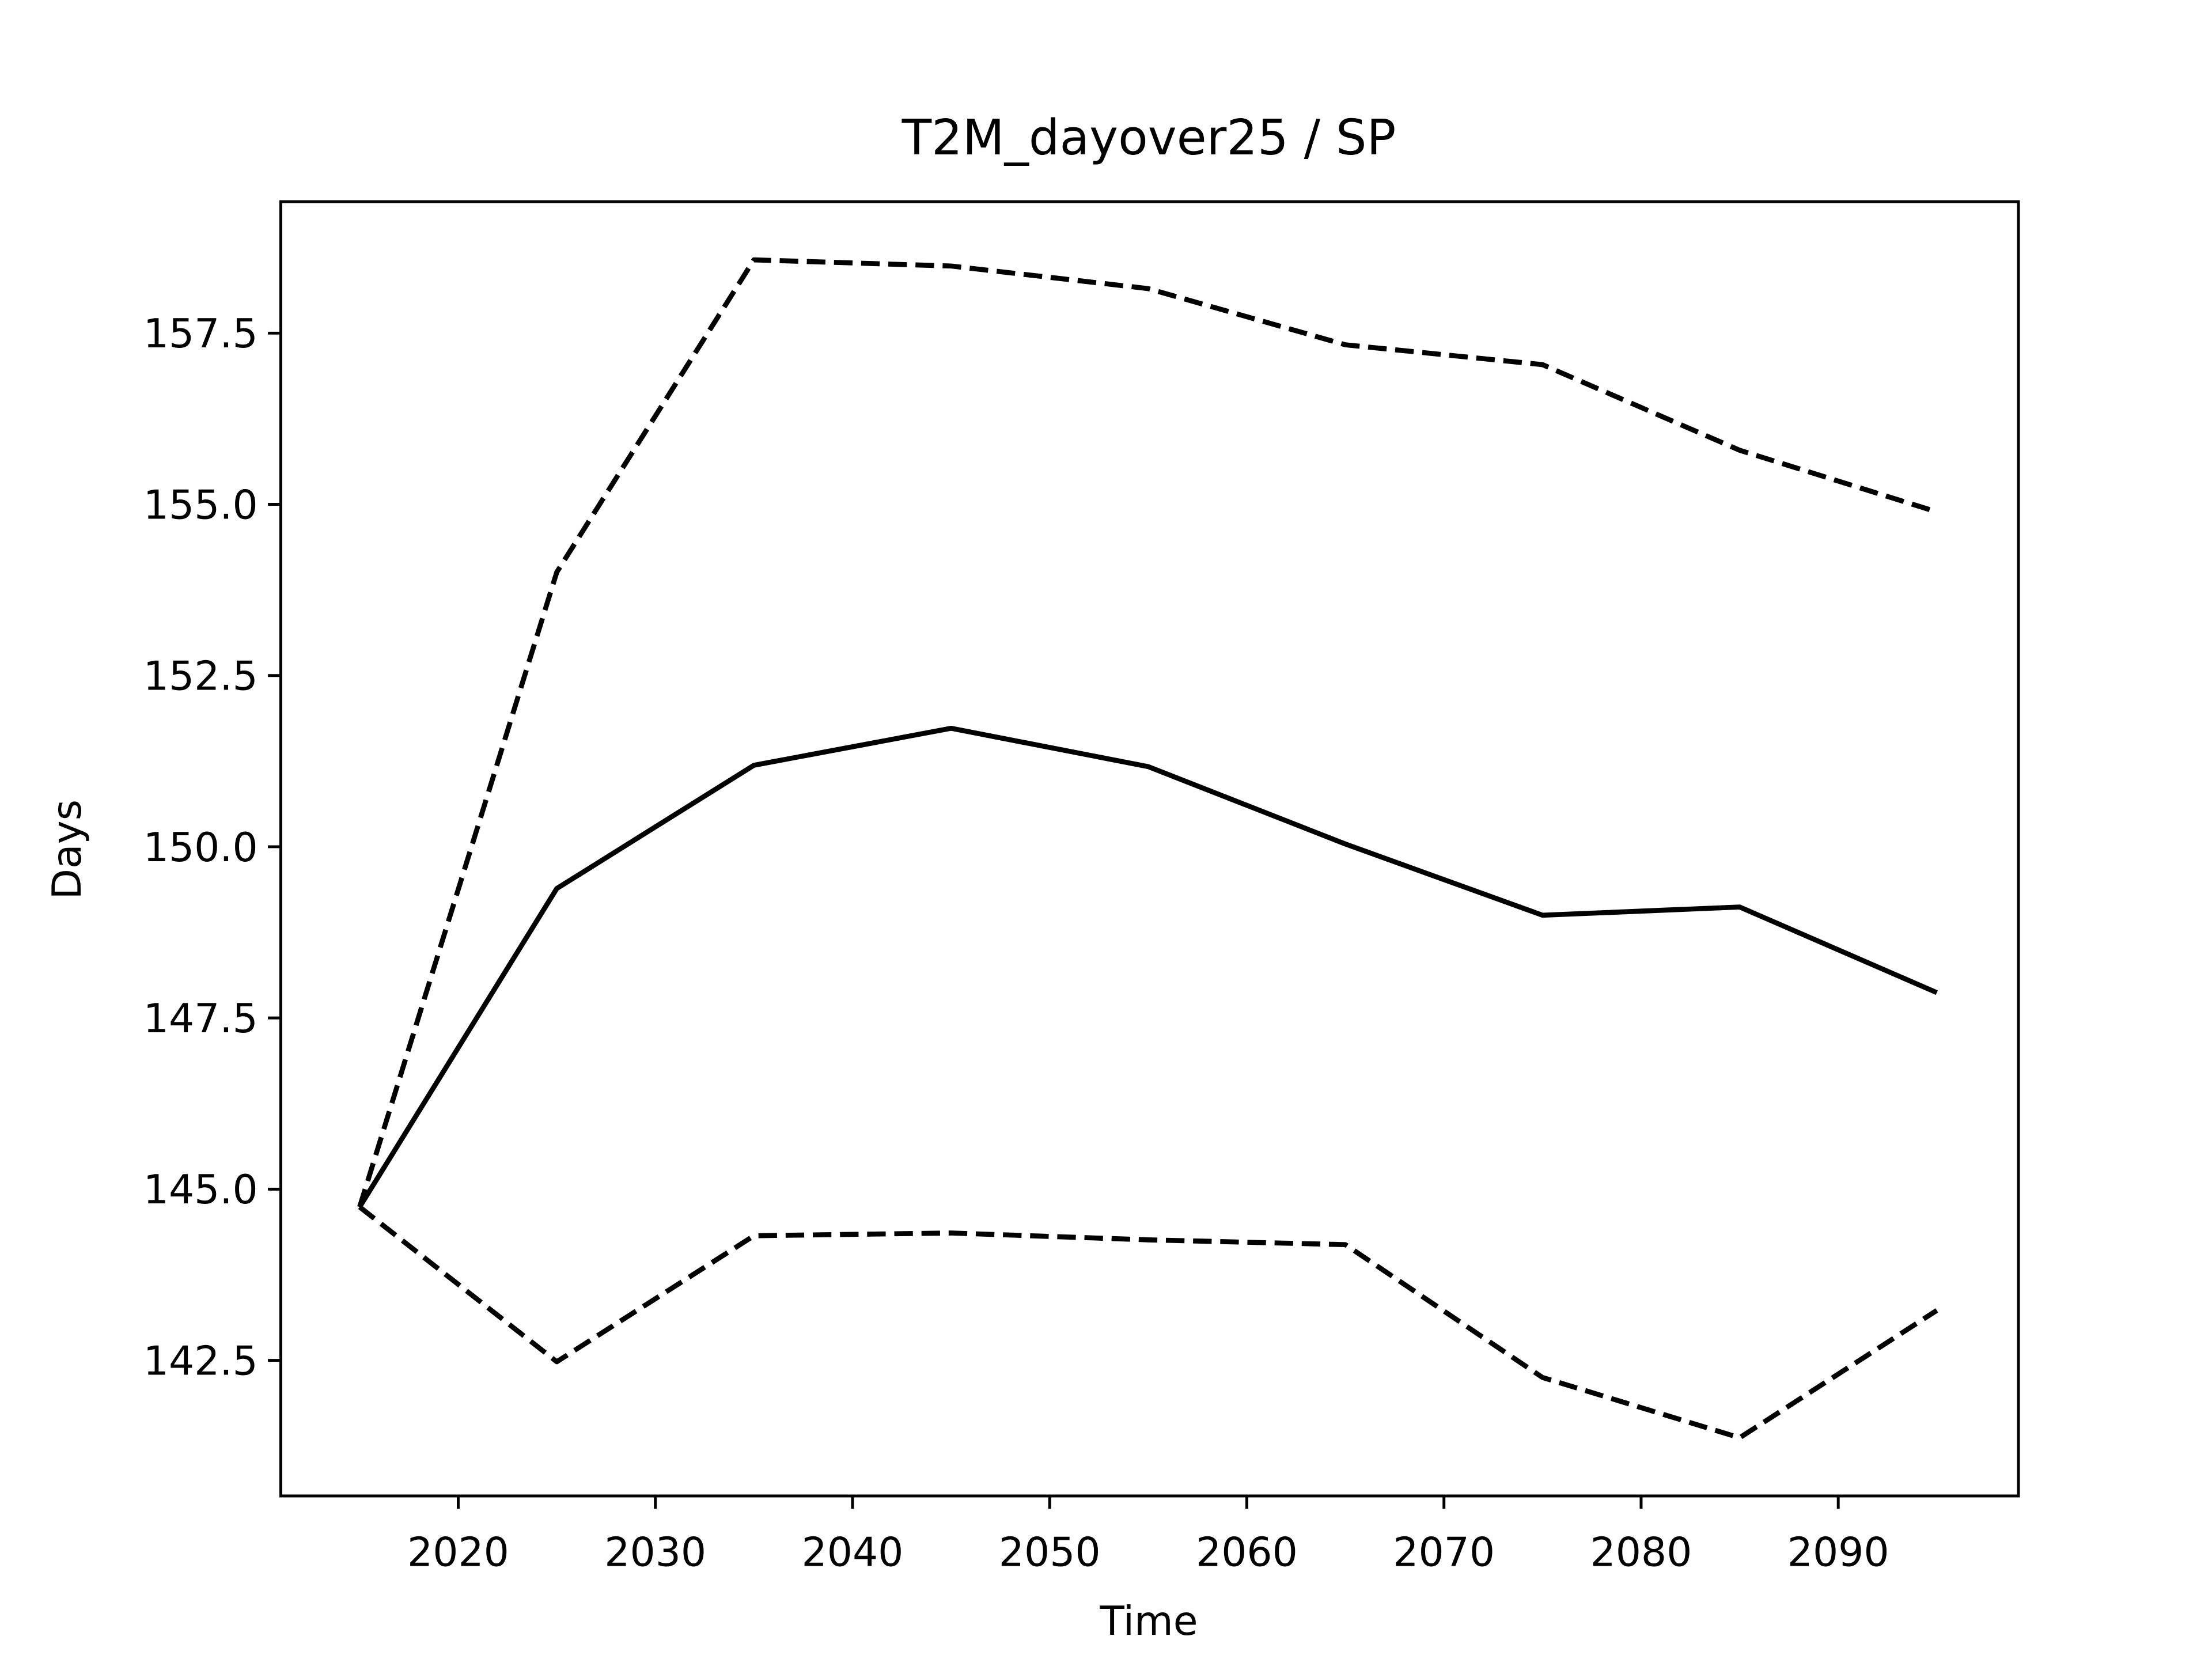 The image size is (2212, 1659). I want to click on y-axis-label: Days, so click(67, 849).